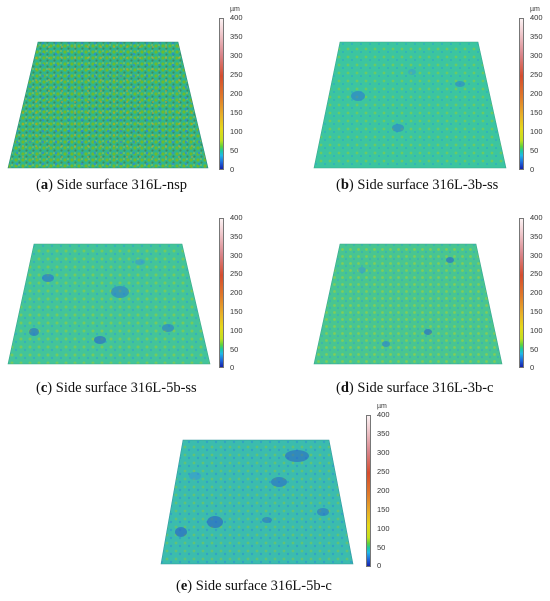 This screenshot has height=601, width=550. I want to click on colorbar-b, so click(521, 94).